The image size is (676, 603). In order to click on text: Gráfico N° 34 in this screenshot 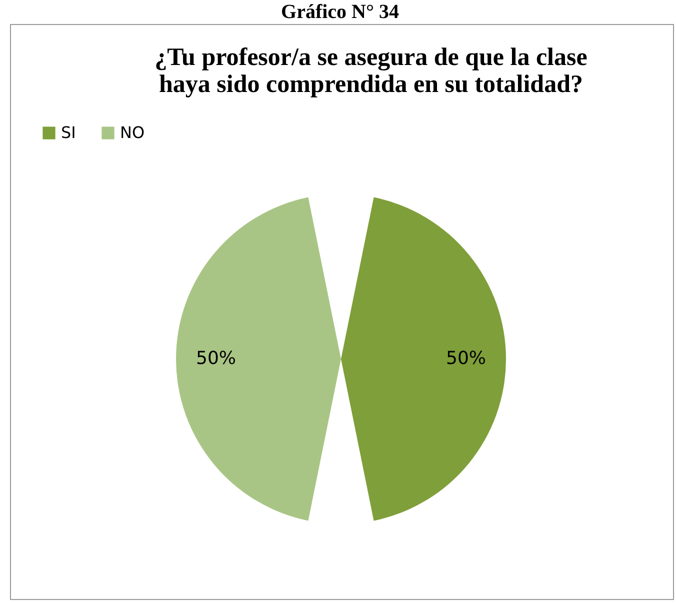, I will do `click(340, 12)`.